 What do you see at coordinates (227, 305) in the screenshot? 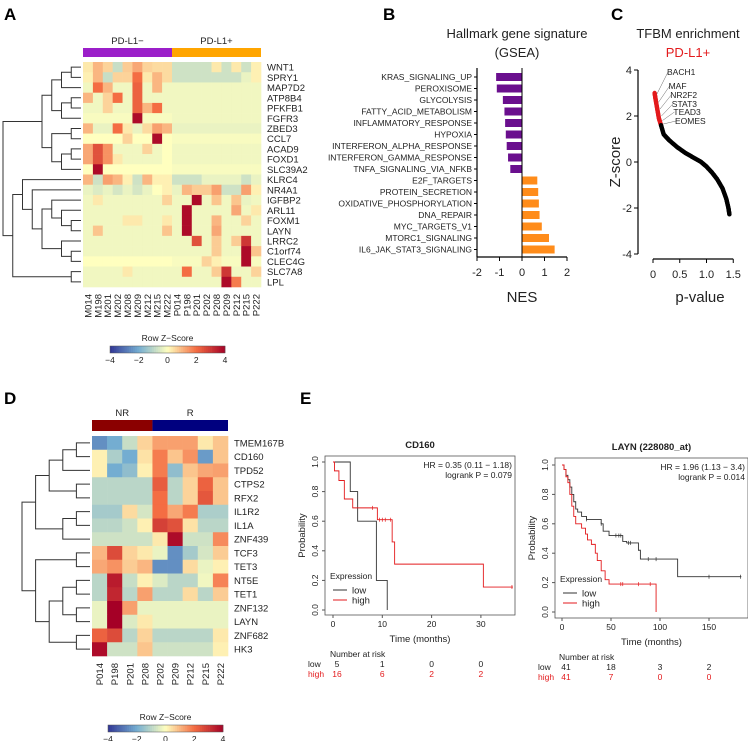
I see `column-label: P209` at bounding box center [227, 305].